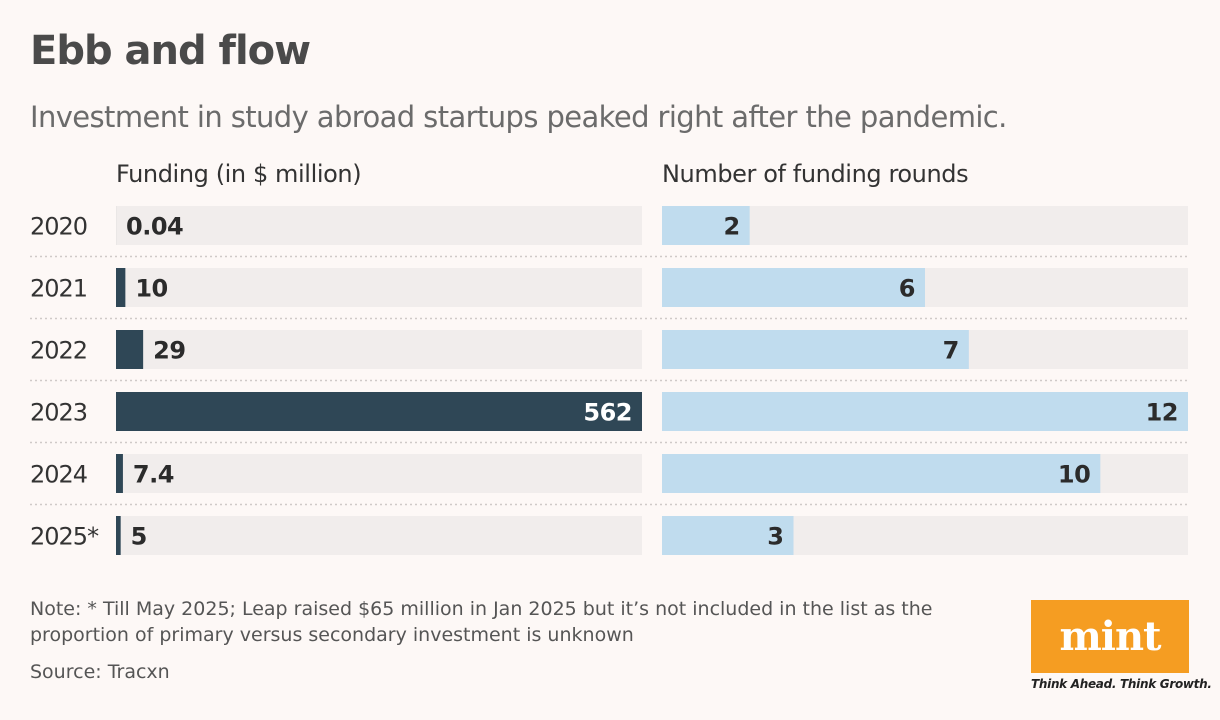  What do you see at coordinates (728, 535) in the screenshot?
I see `rounds-bar-2025` at bounding box center [728, 535].